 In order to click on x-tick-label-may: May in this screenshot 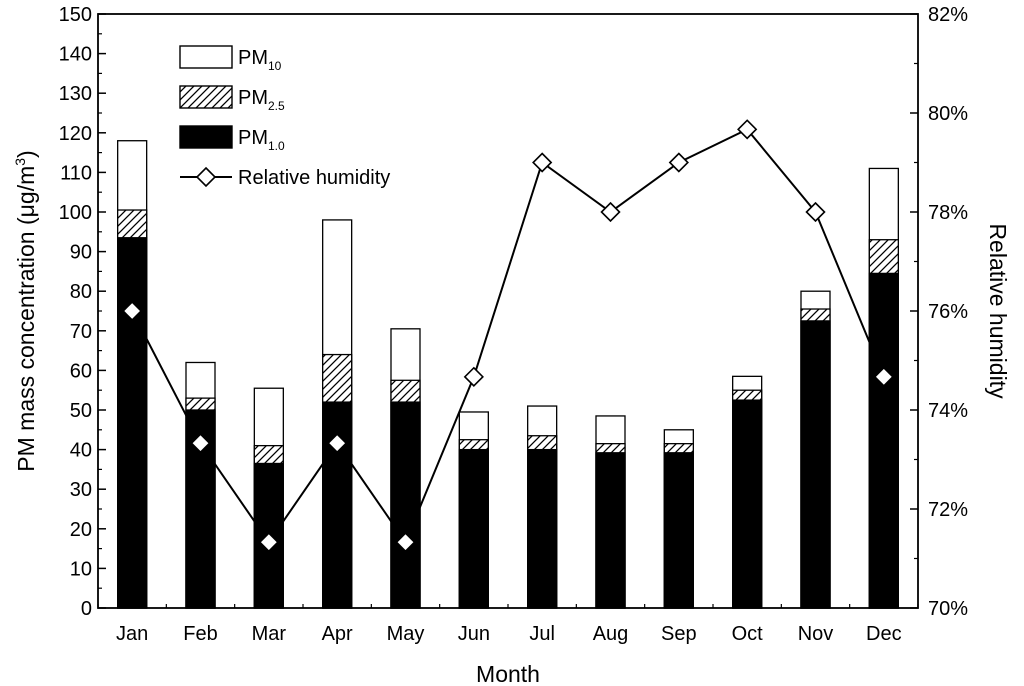, I will do `click(406, 634)`.